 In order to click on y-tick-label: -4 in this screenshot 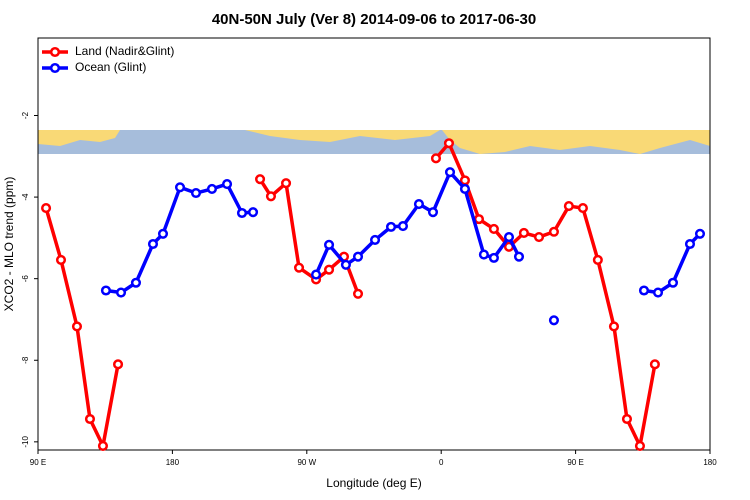, I will do `click(25, 197)`.